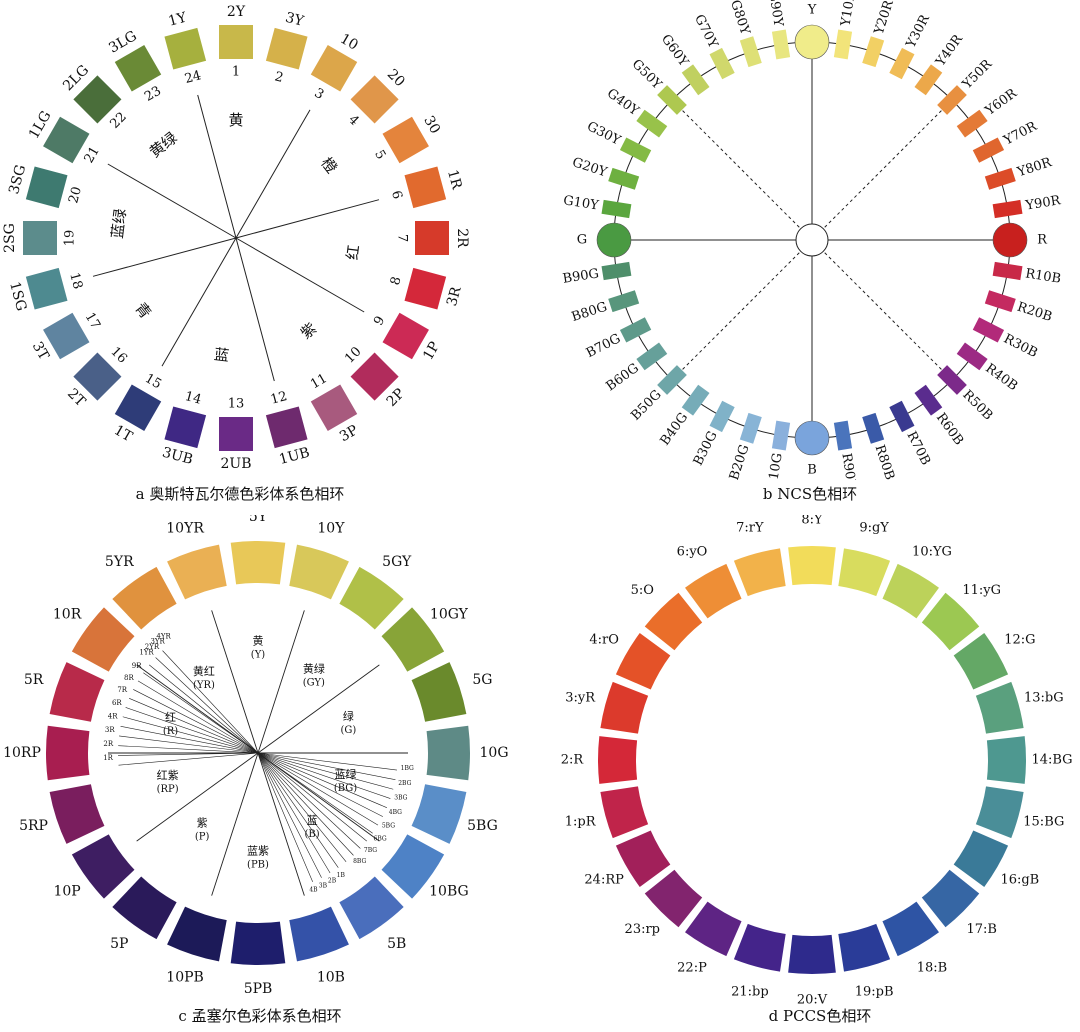  I want to click on hue-label: 10GY, so click(449, 614).